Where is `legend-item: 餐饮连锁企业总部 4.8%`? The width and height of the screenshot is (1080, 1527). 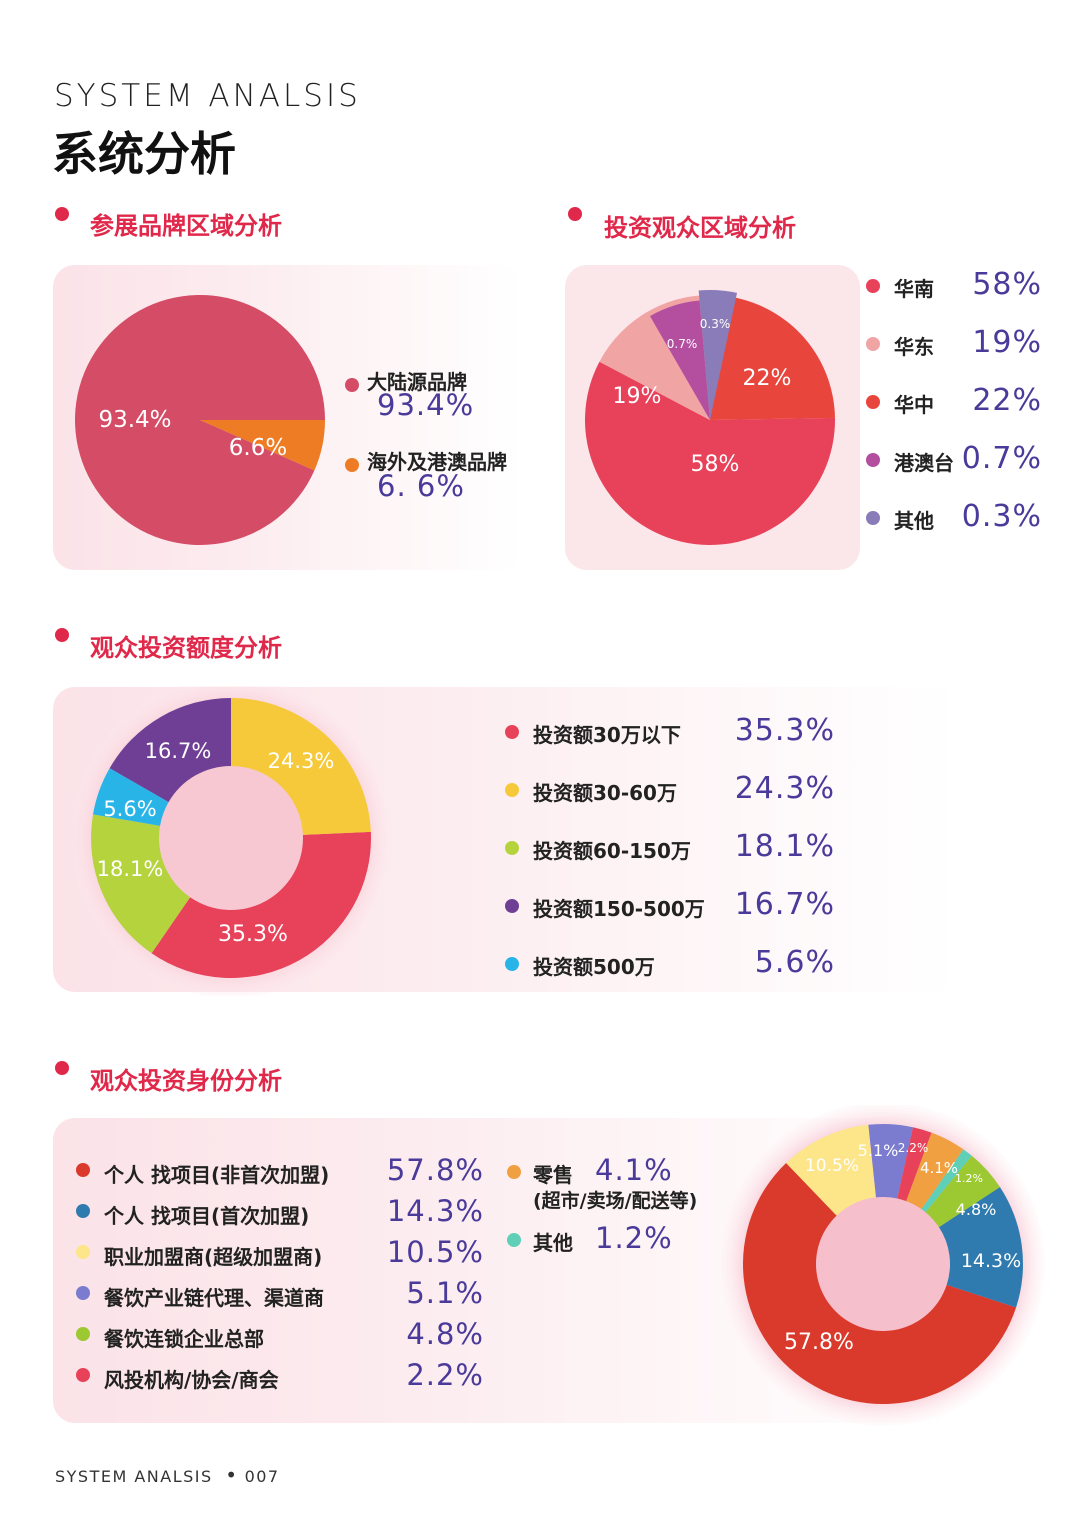
legend-item: 餐饮连锁企业总部 4.8% is located at coordinates (281, 1337).